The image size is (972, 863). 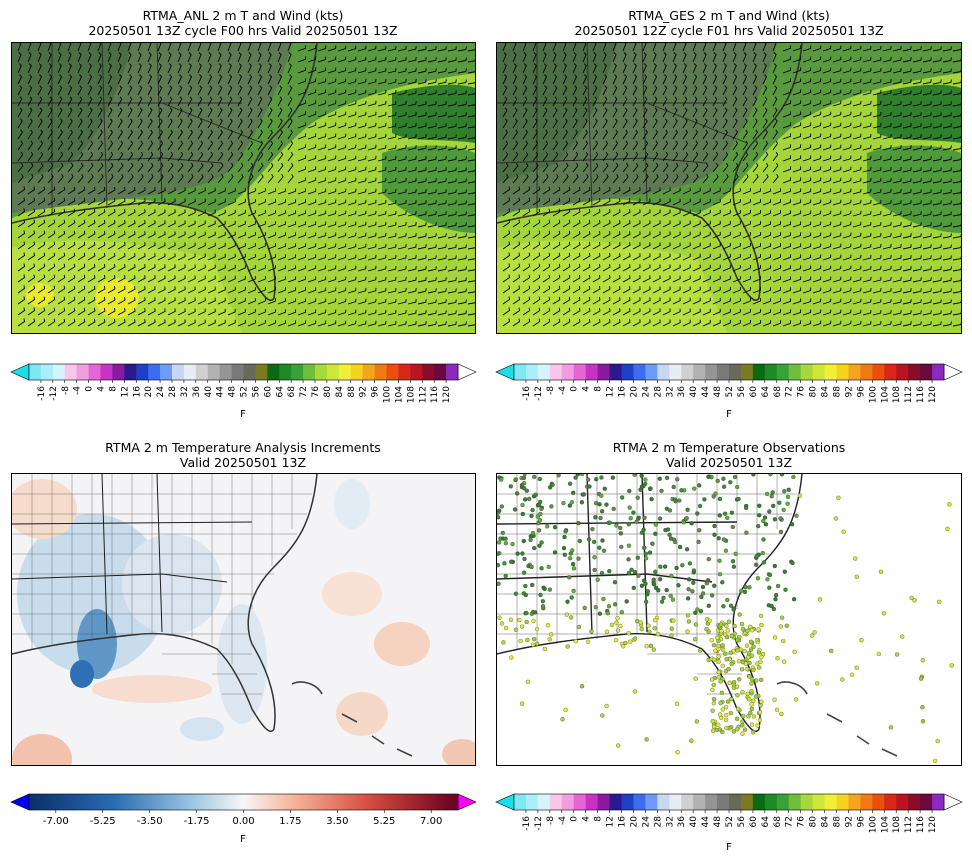 I want to click on colorbar-tick-label: 24, so click(x=646, y=822).